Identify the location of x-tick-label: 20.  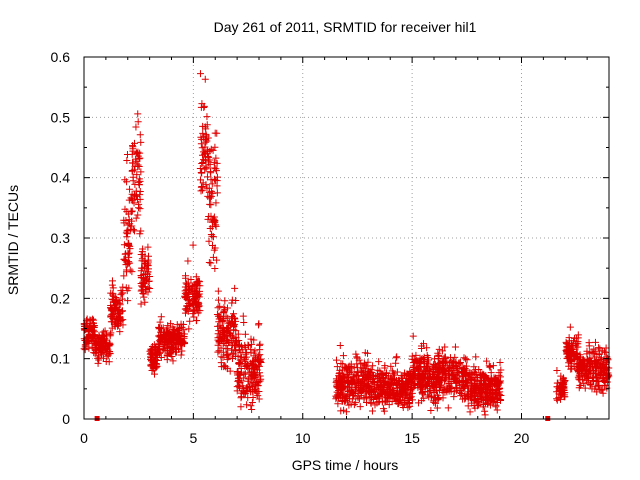
(522, 438).